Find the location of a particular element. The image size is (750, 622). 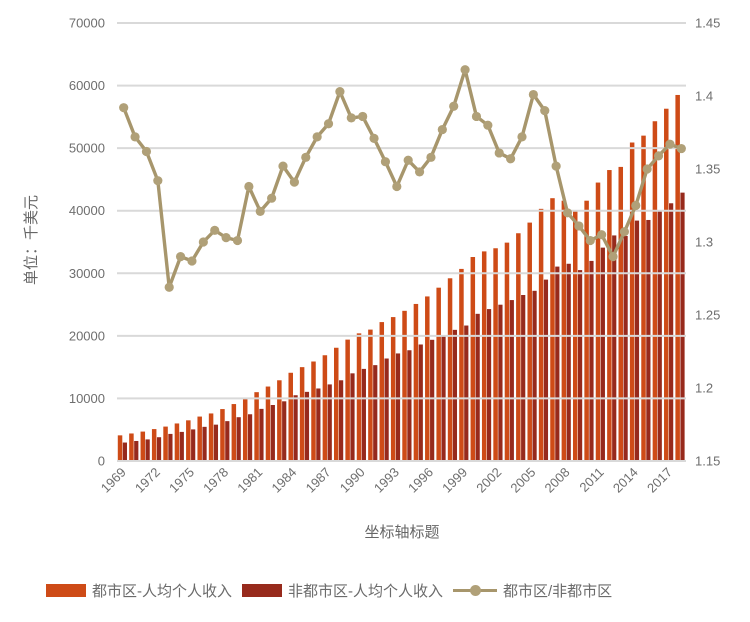

chart-legend: 都市区-人均个人收入 非都市区-人均个人收入 都市区/非都市区 is located at coordinates (329, 590).